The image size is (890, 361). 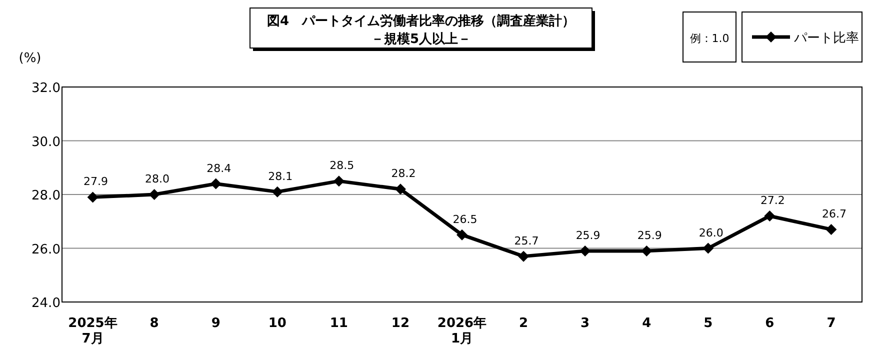 I want to click on y-tick-label: 28.0, so click(x=46, y=196).